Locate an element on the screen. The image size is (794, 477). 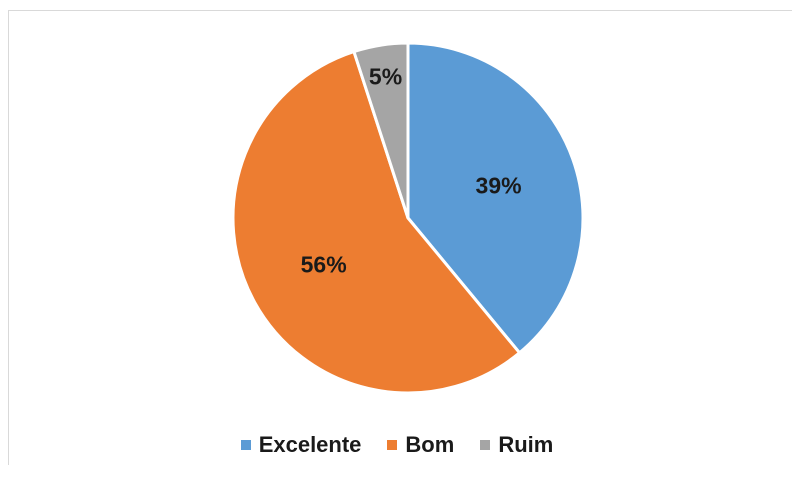
legend: Excelente Bom Ruim is located at coordinates (397, 445).